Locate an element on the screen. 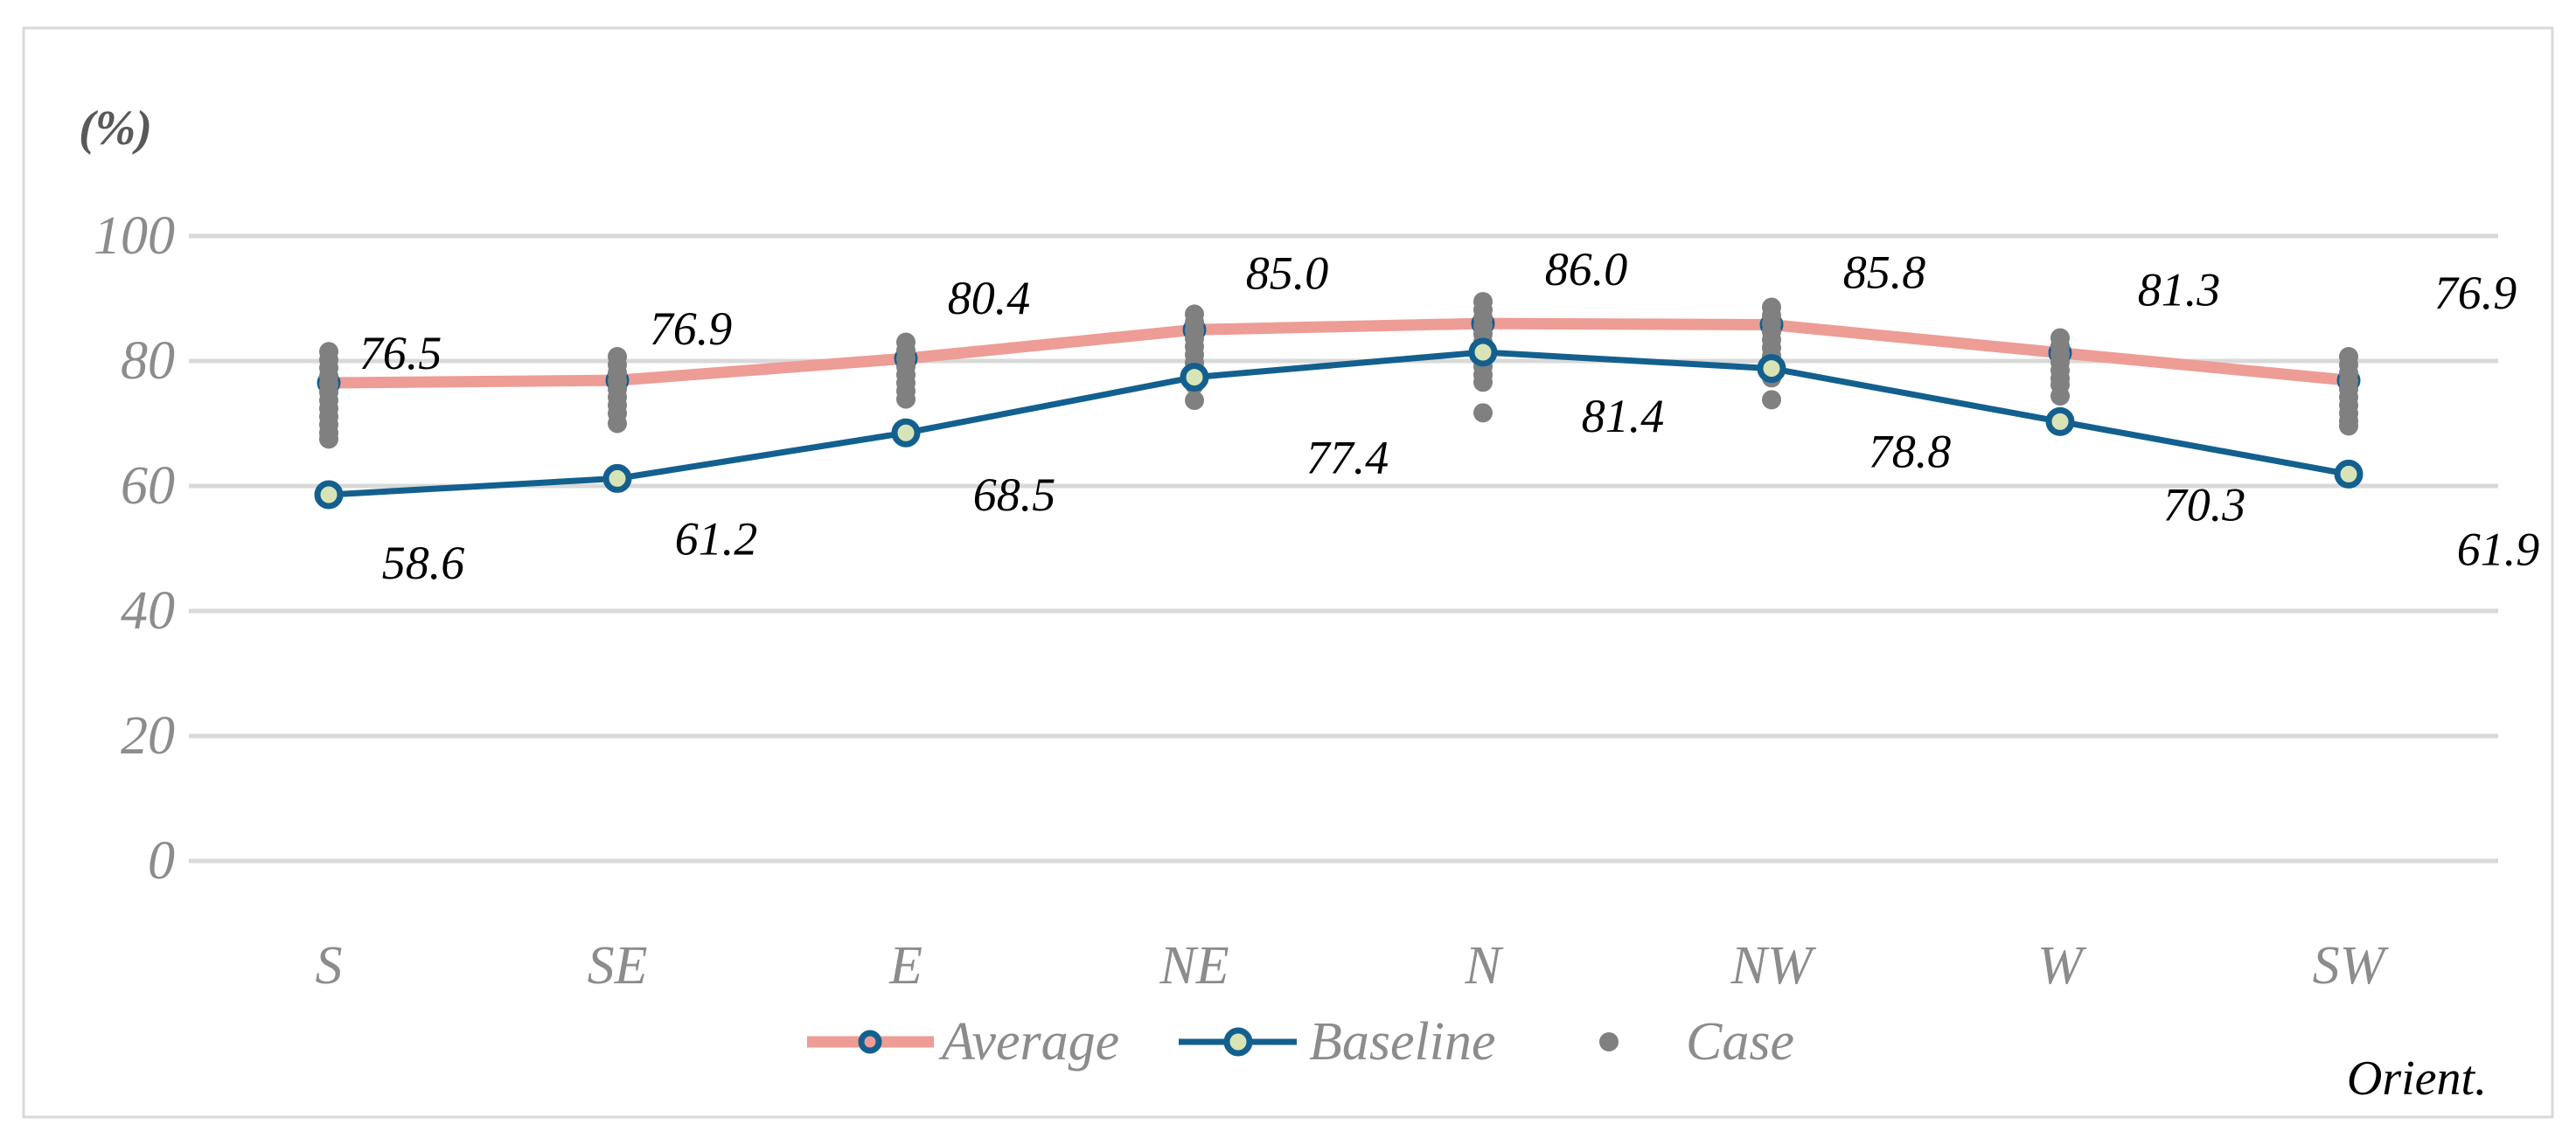  baseline-value-label: 77.4 is located at coordinates (1347, 458).